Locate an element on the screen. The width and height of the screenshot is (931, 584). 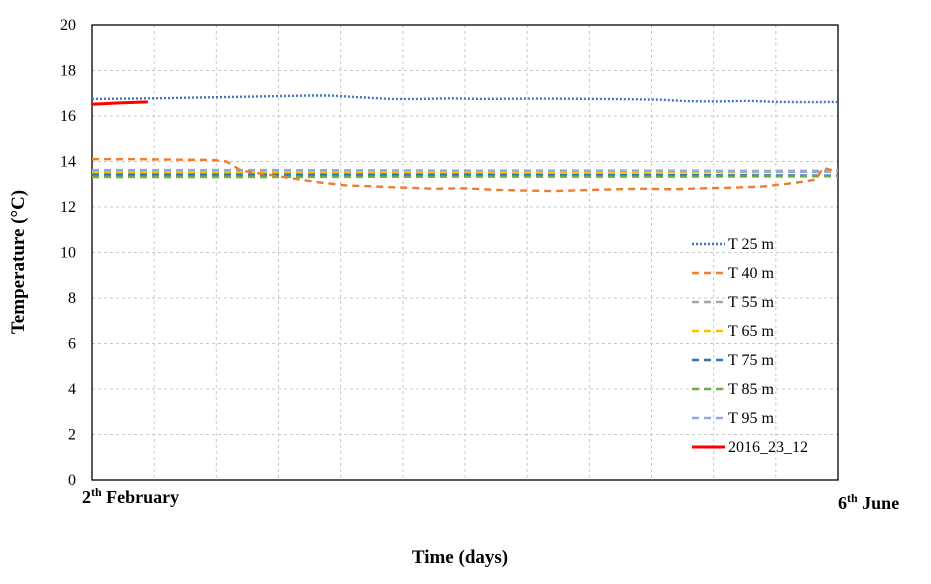
x-end-ordinal: th is located at coordinates (852, 498).